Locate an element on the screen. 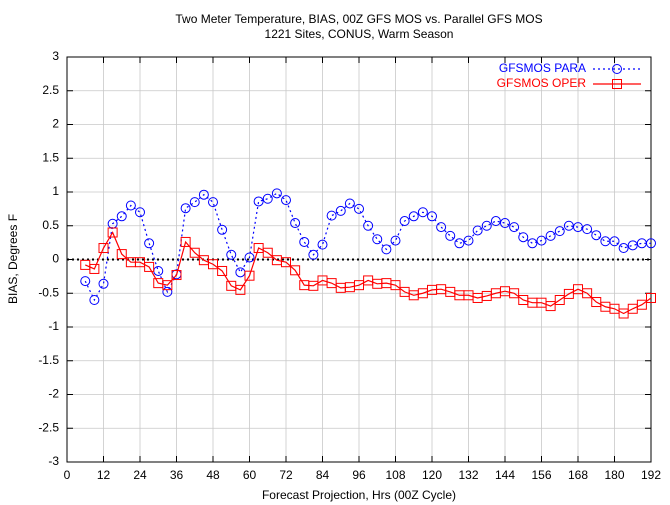 The image size is (670, 505). x-tick-label: 72 is located at coordinates (286, 475).